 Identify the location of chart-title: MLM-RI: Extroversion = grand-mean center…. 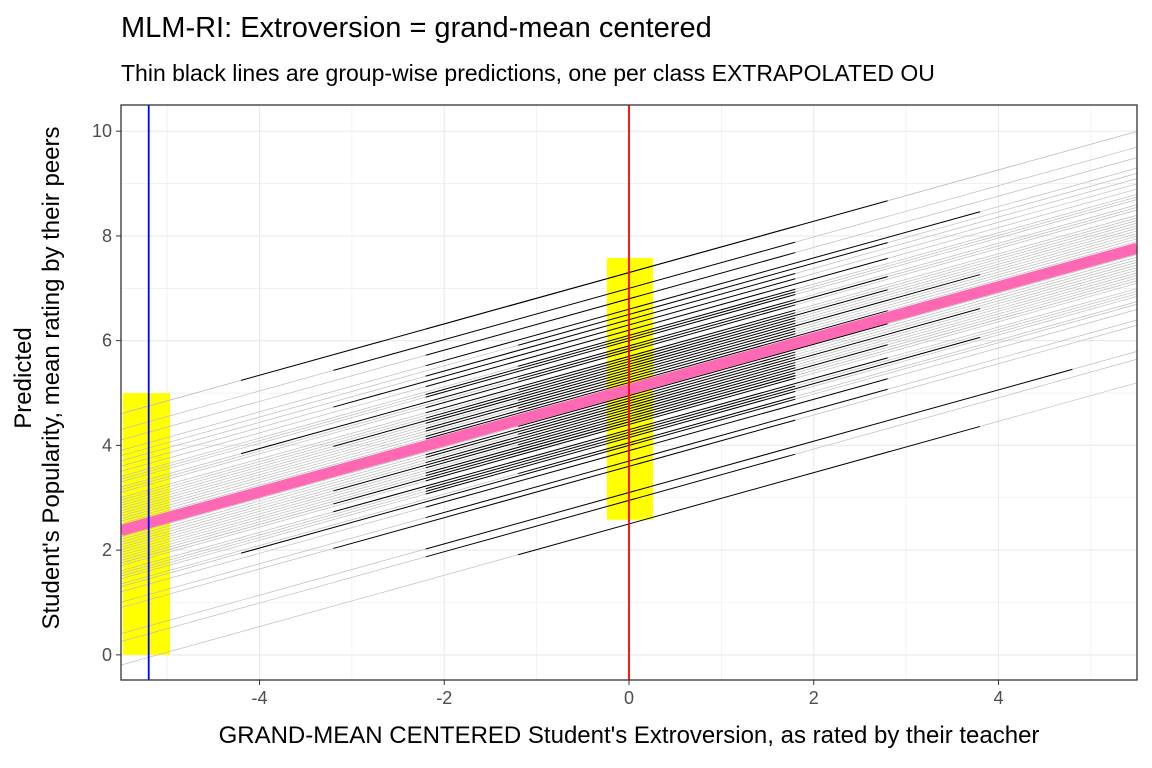
(416, 28).